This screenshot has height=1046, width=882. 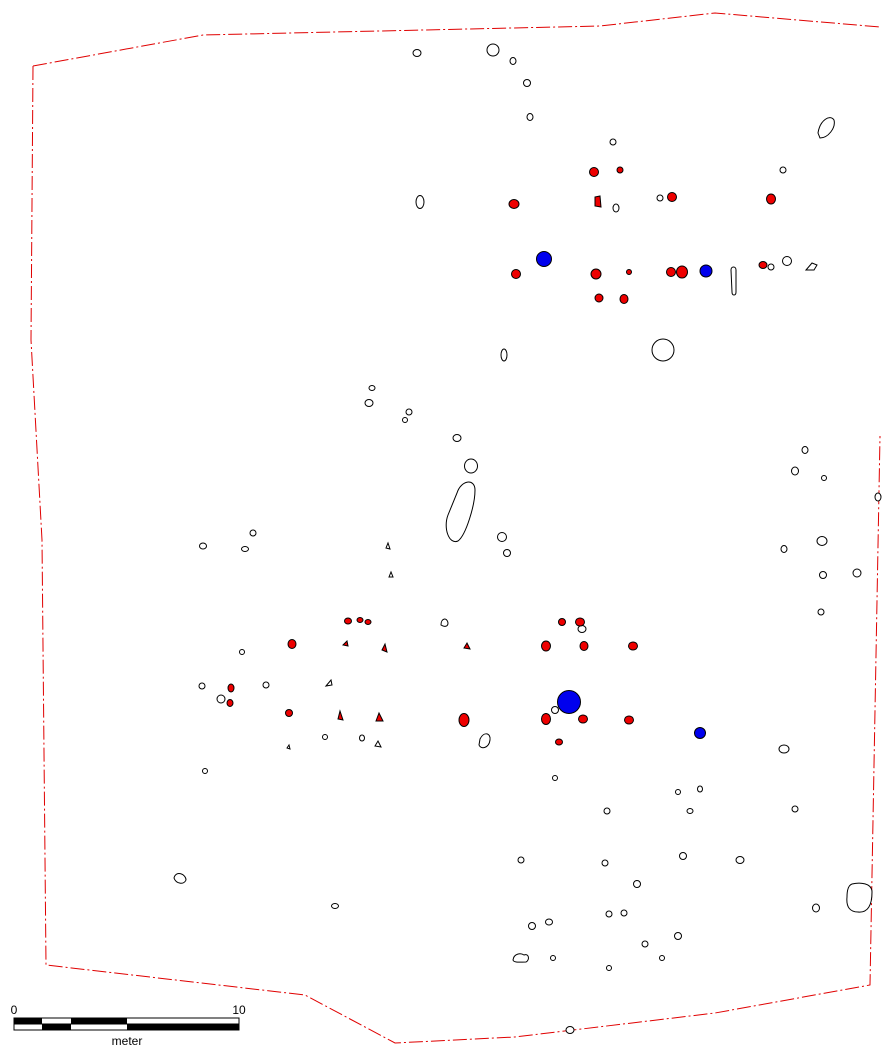 What do you see at coordinates (127, 1040) in the screenshot?
I see `scale-unit-label: meter` at bounding box center [127, 1040].